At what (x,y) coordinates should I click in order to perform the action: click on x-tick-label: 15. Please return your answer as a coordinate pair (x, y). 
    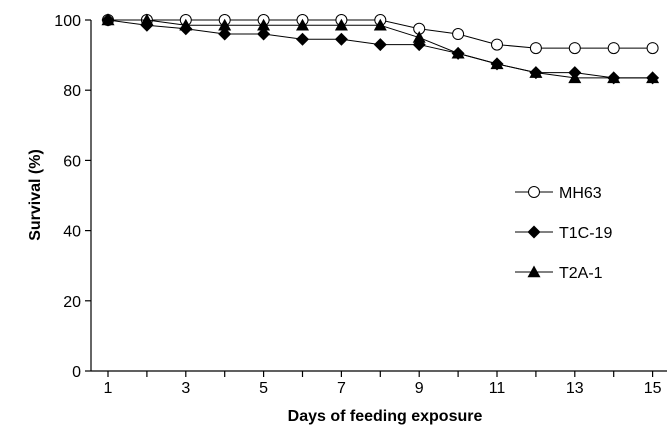
    Looking at the image, I should click on (653, 388).